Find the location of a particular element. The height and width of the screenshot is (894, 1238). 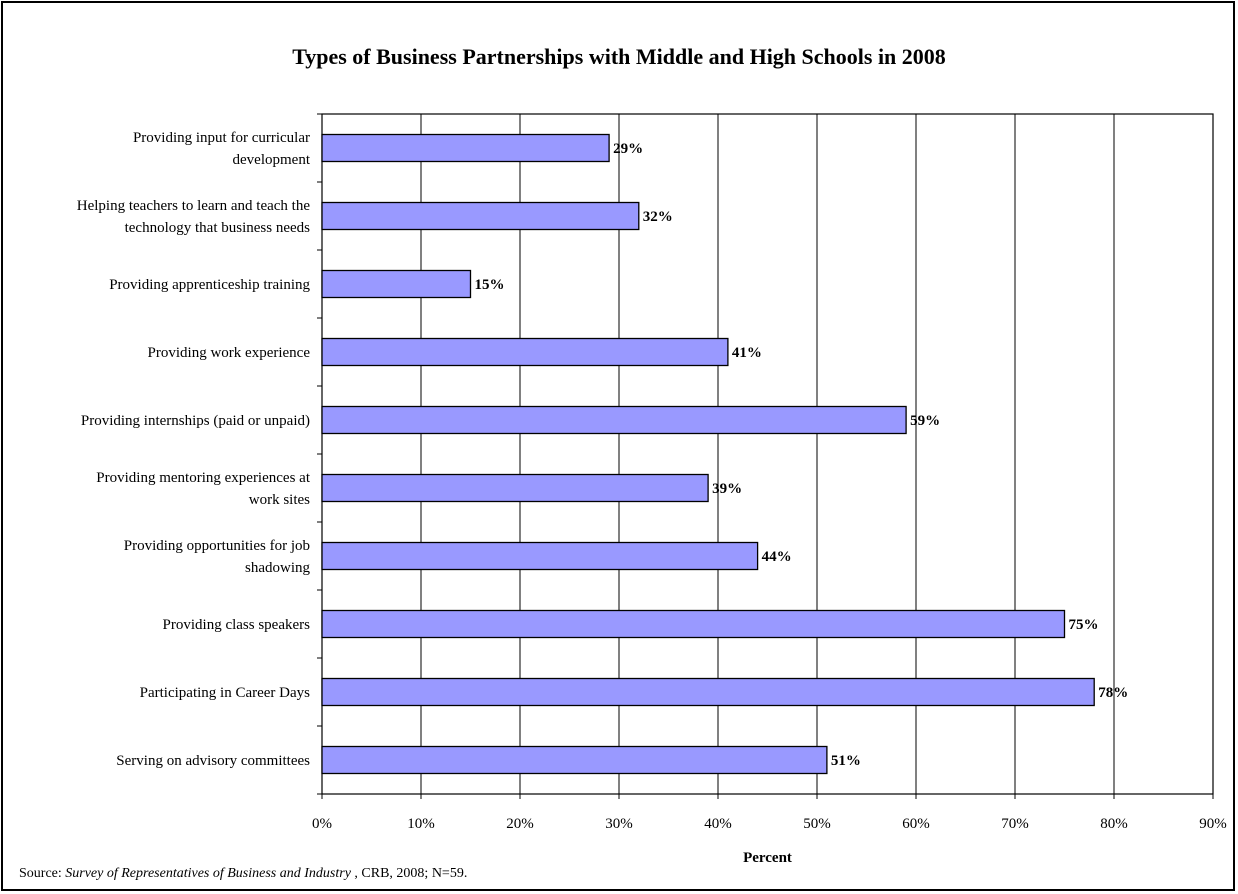

x-tick-label: 40% is located at coordinates (718, 824).